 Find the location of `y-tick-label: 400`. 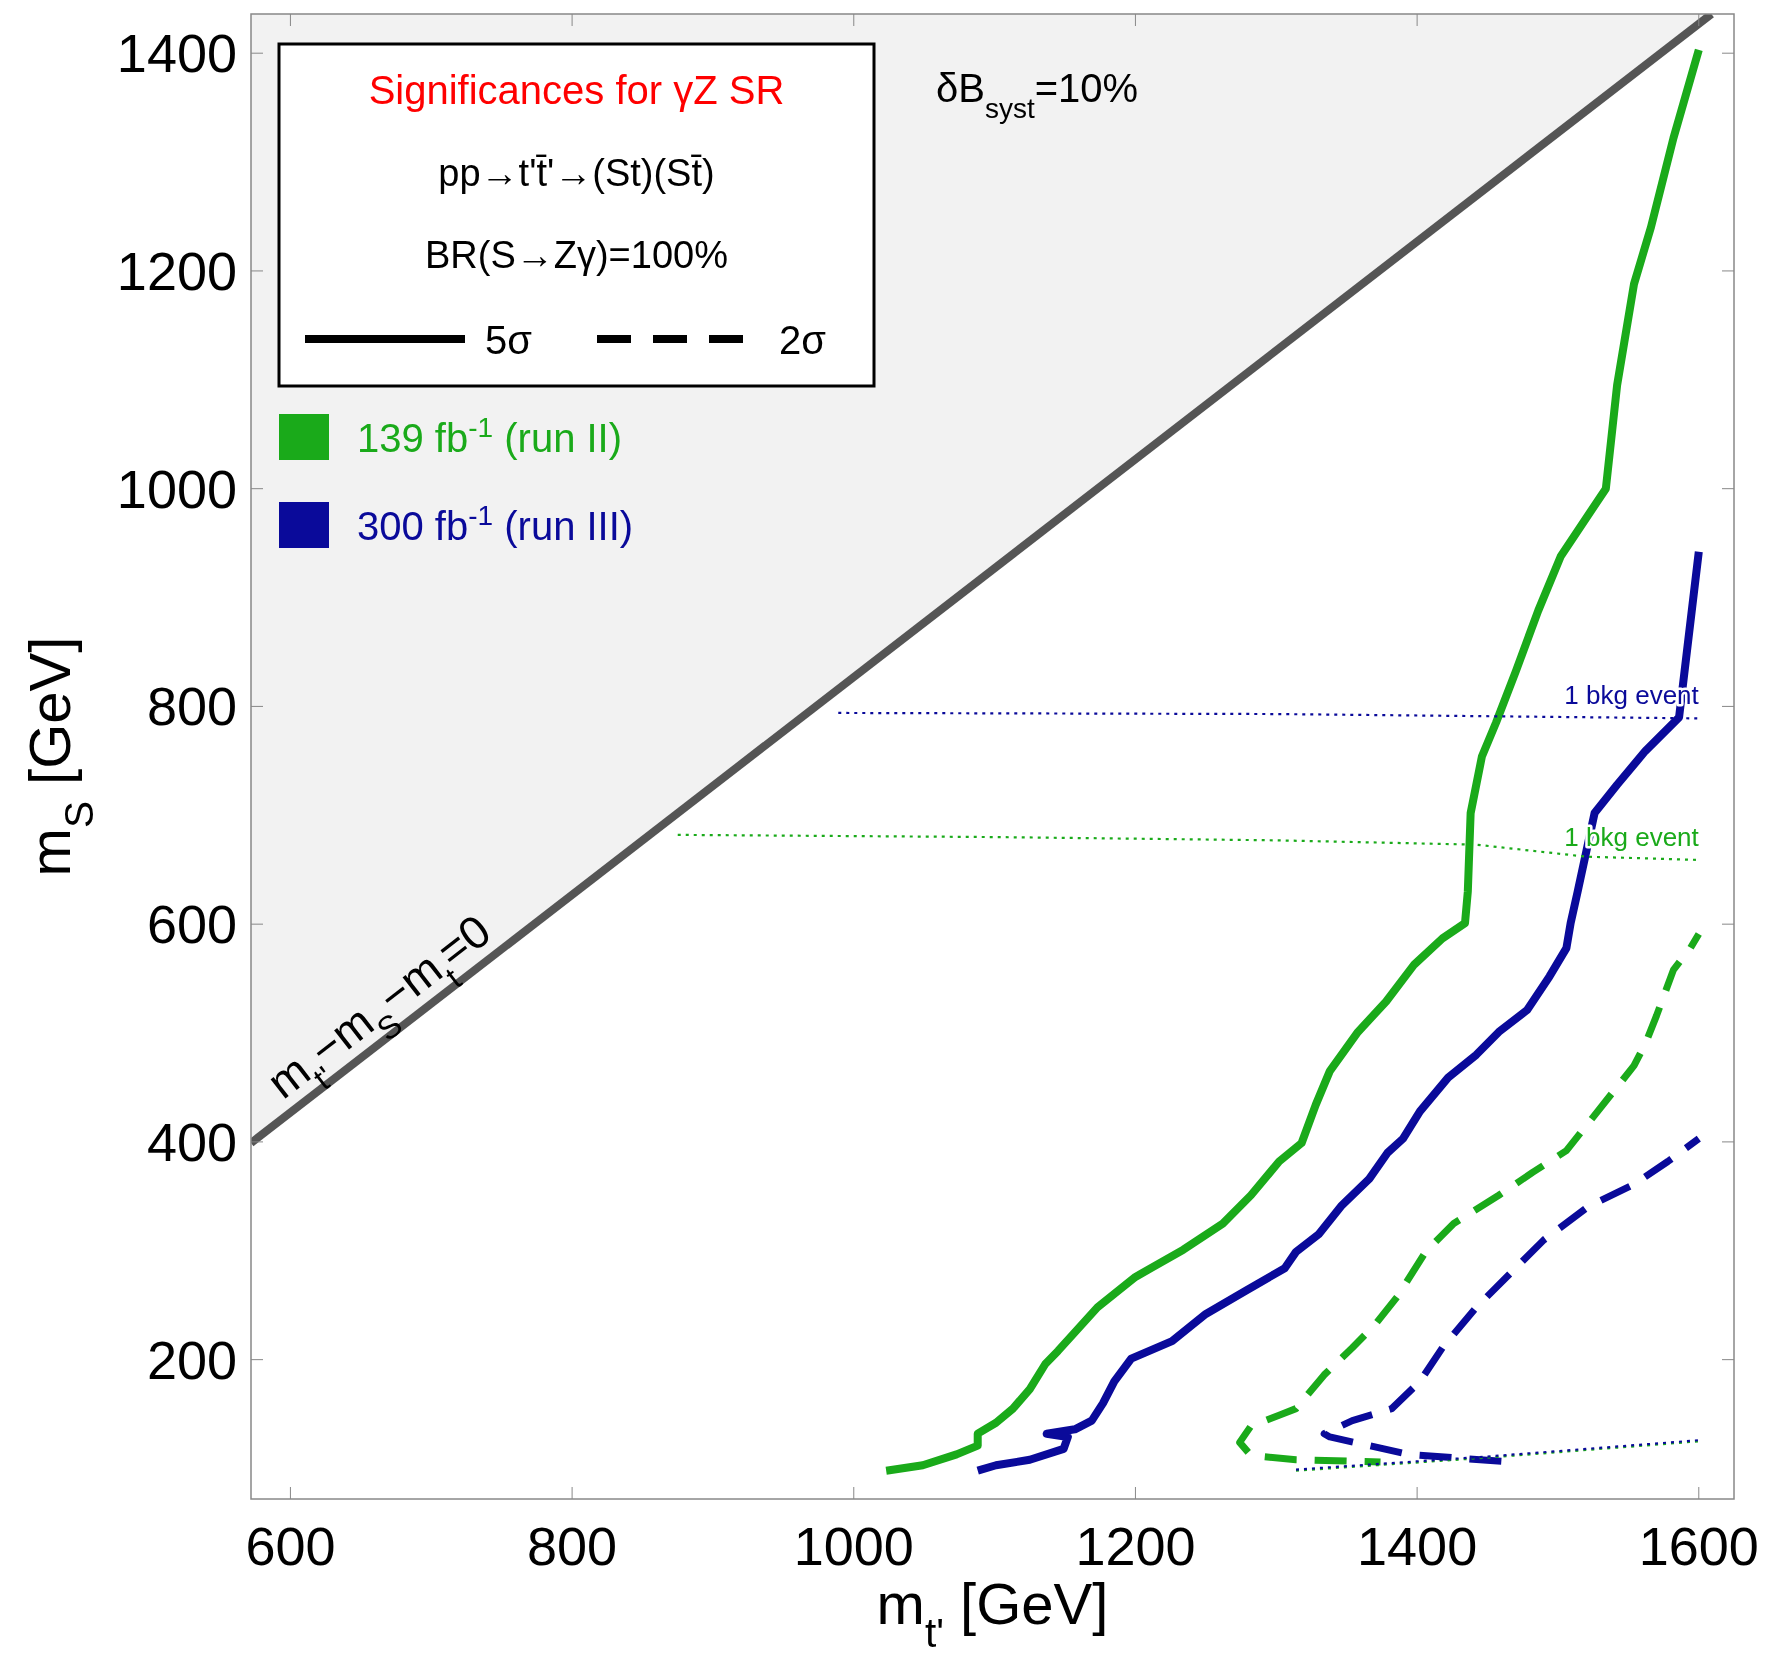

y-tick-label: 400 is located at coordinates (191, 1141).